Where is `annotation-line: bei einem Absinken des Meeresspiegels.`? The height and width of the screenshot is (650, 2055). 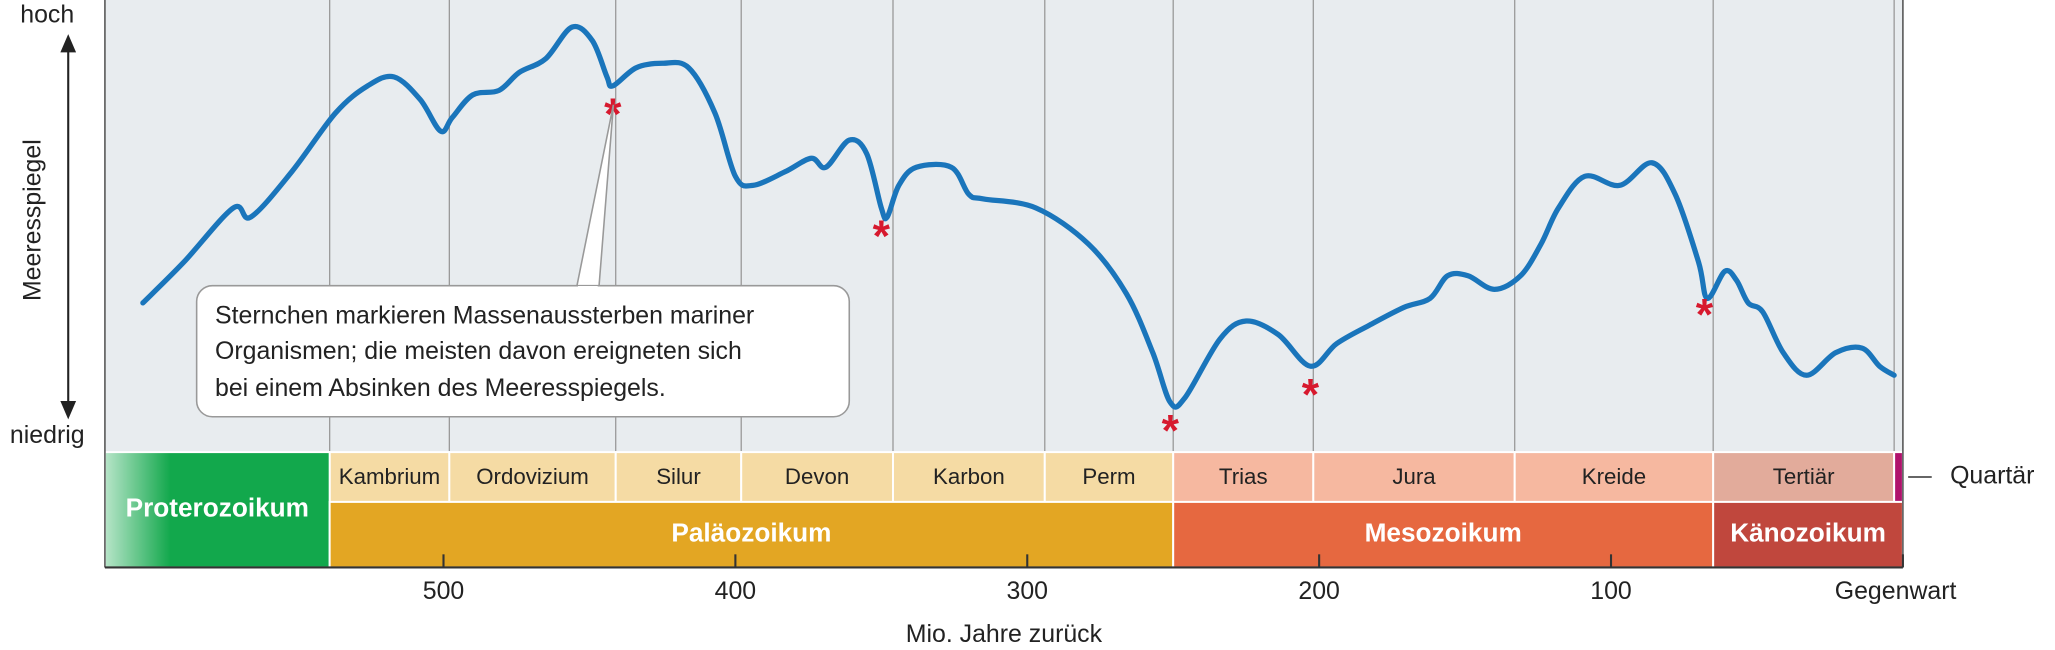
annotation-line: bei einem Absinken des Meeresspiegels. is located at coordinates (440, 388).